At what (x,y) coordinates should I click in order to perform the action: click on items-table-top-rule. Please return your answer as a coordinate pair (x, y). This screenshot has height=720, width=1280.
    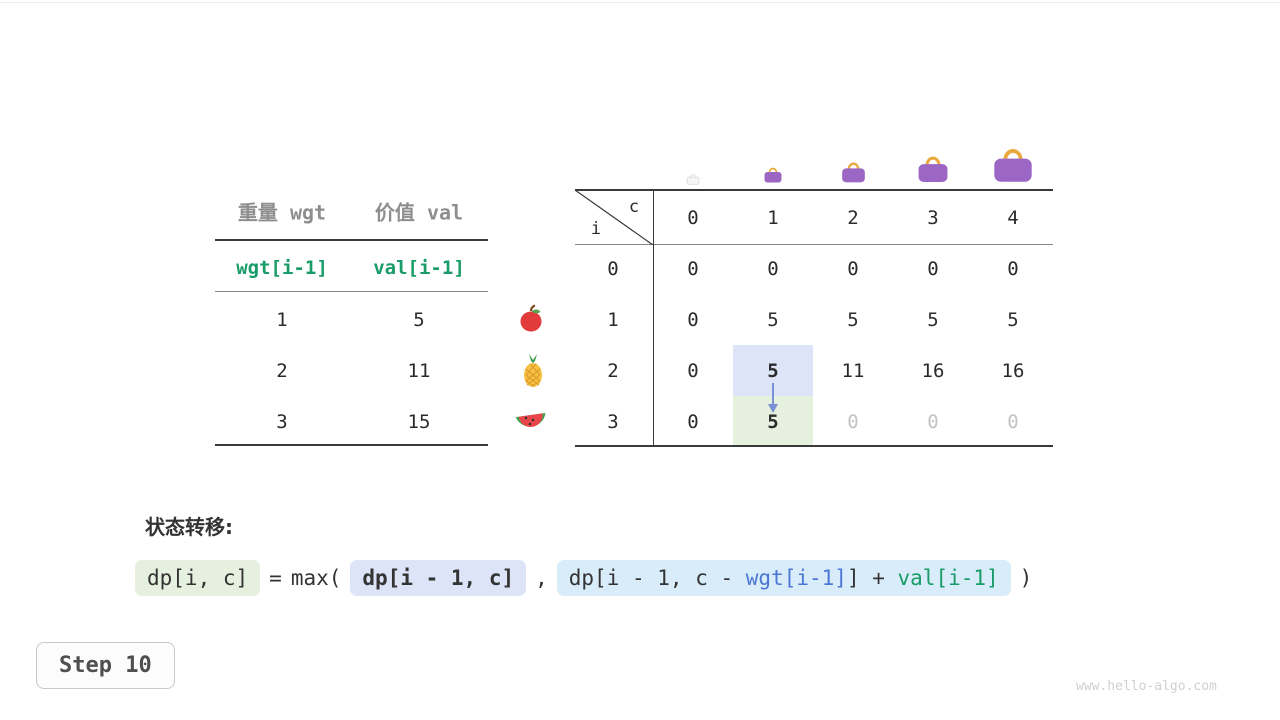
    Looking at the image, I should click on (351, 240).